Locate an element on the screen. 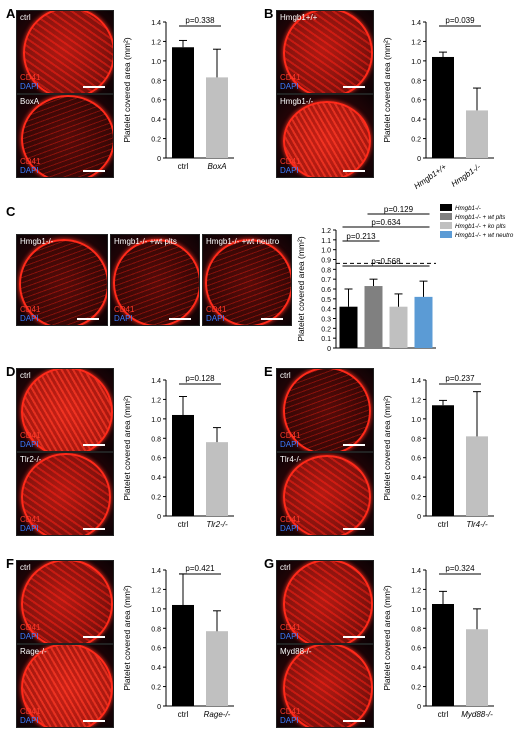  panel-letter-b: B is located at coordinates (269, 13).